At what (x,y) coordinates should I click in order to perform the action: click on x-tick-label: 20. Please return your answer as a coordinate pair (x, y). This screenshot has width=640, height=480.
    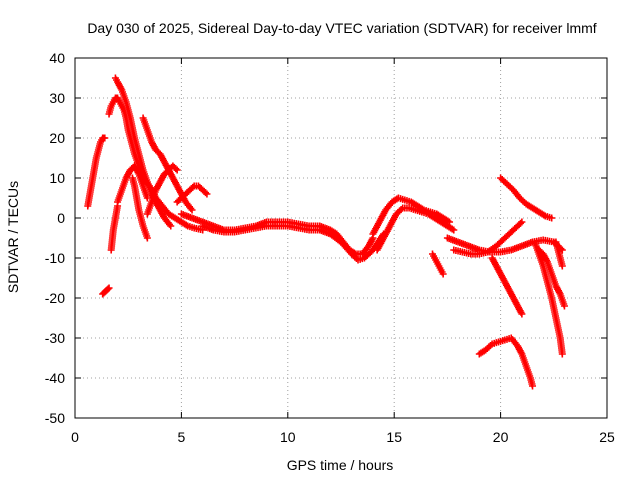
    Looking at the image, I should click on (501, 437).